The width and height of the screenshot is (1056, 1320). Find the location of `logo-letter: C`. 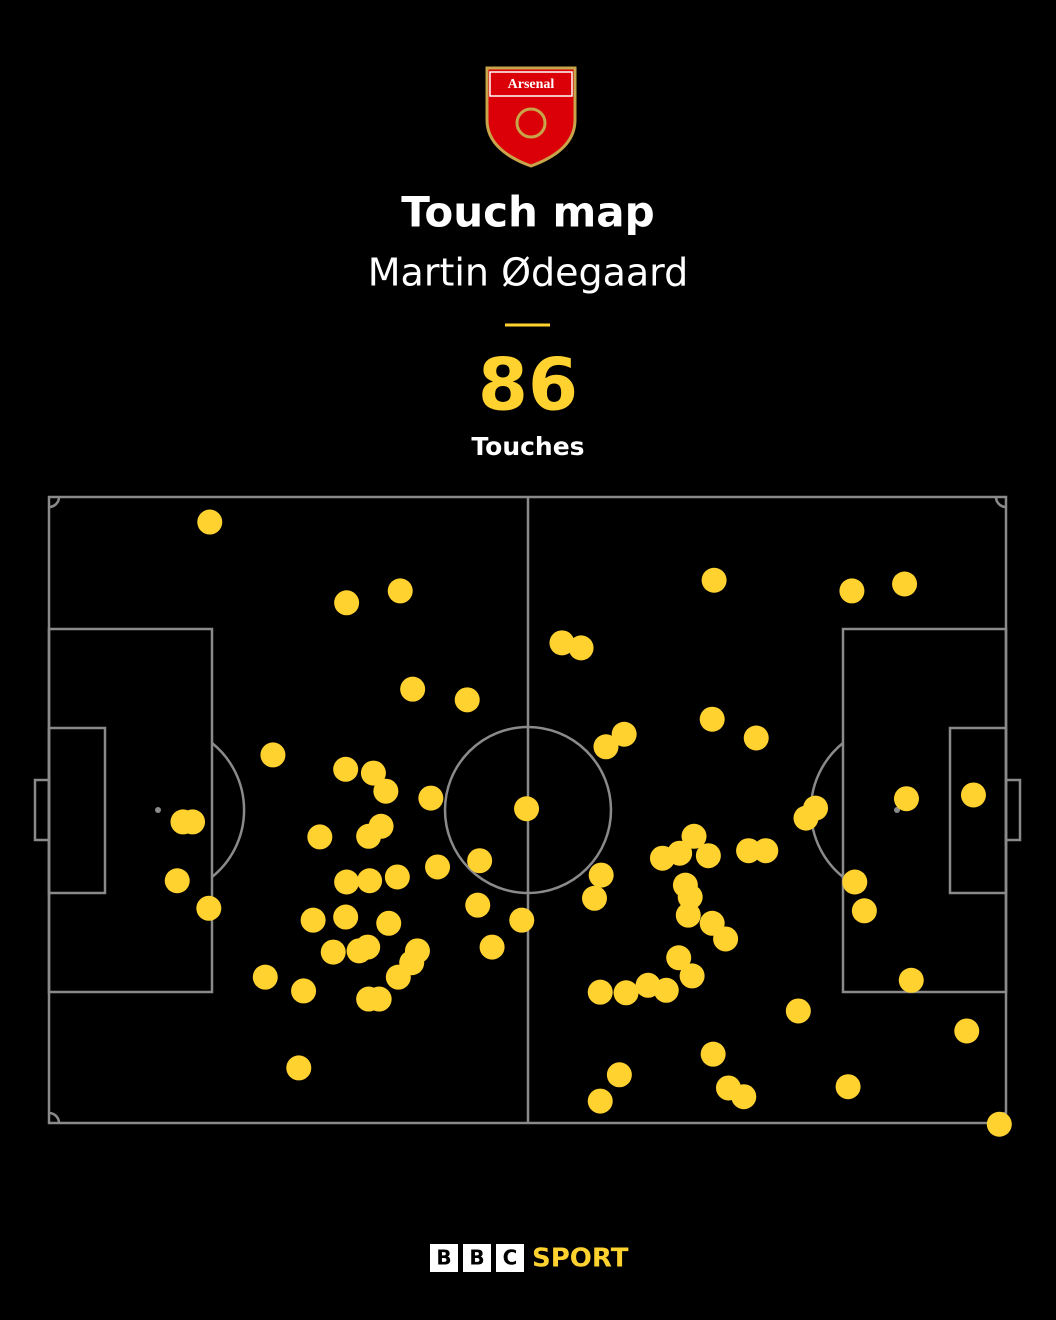

logo-letter: C is located at coordinates (510, 1258).